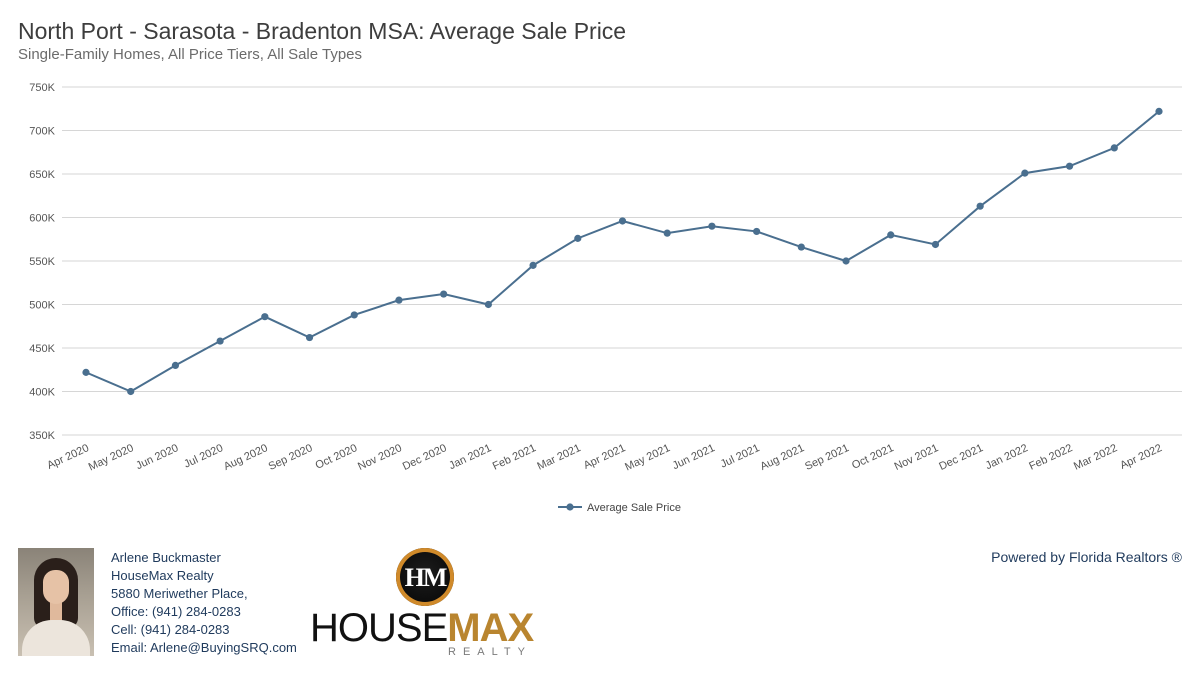 This screenshot has height=675, width=1200. What do you see at coordinates (42, 306) in the screenshot?
I see `y-tick-label: 500K` at bounding box center [42, 306].